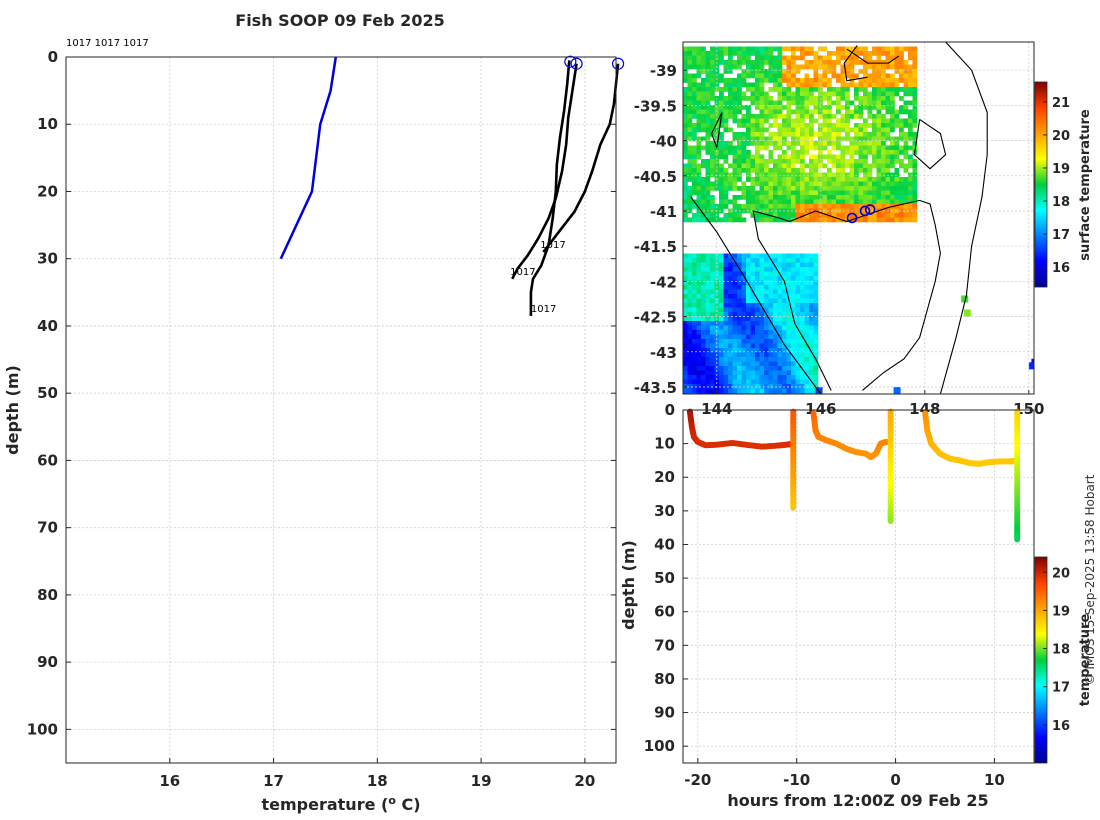 This screenshot has height=820, width=1100. Describe the element at coordinates (308, 158) in the screenshot. I see `climatology-line` at that location.